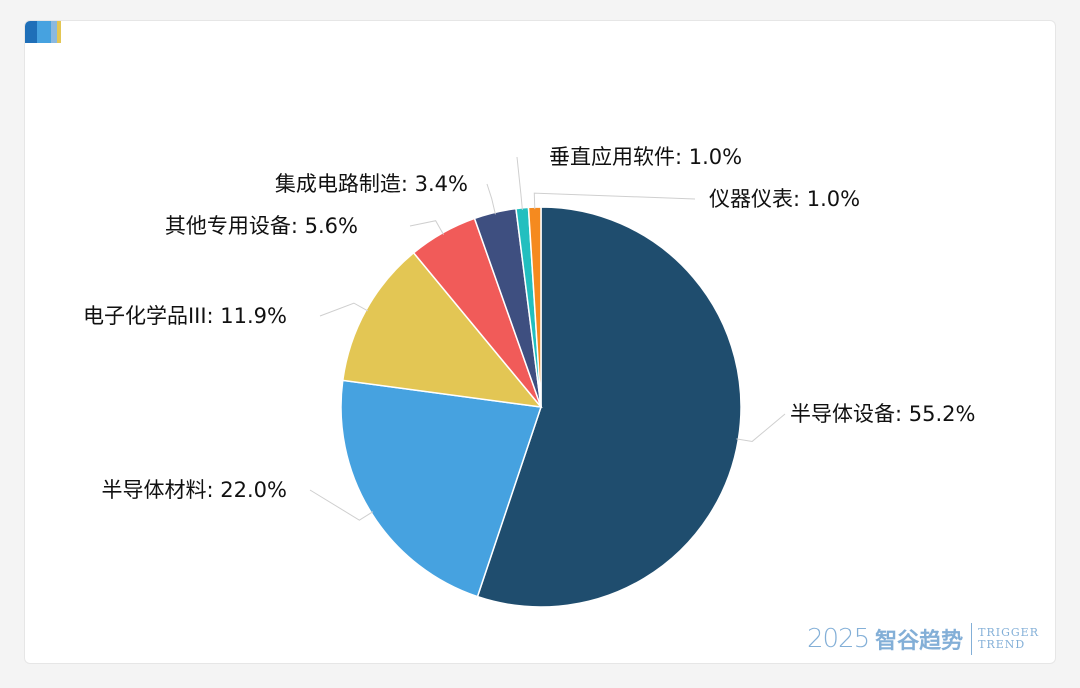 This screenshot has height=688, width=1080. Describe the element at coordinates (882, 414) in the screenshot. I see `slice-label-1: 半导体设备: 55.2%` at that location.